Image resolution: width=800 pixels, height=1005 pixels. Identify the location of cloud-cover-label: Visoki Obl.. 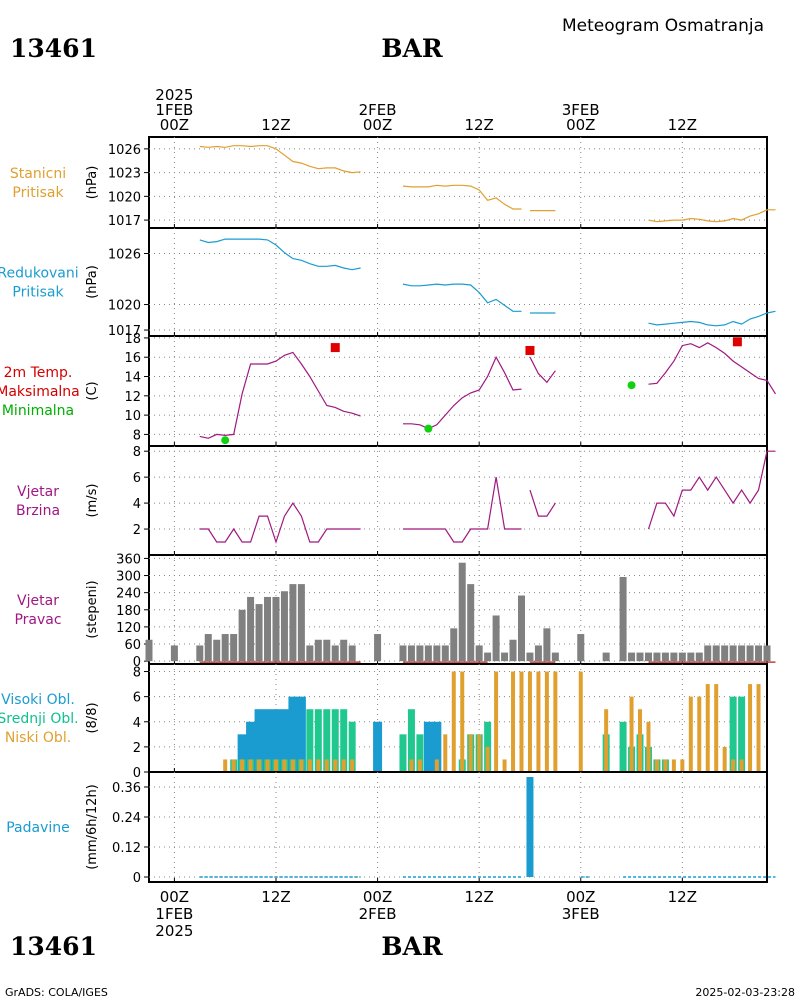
(38, 700).